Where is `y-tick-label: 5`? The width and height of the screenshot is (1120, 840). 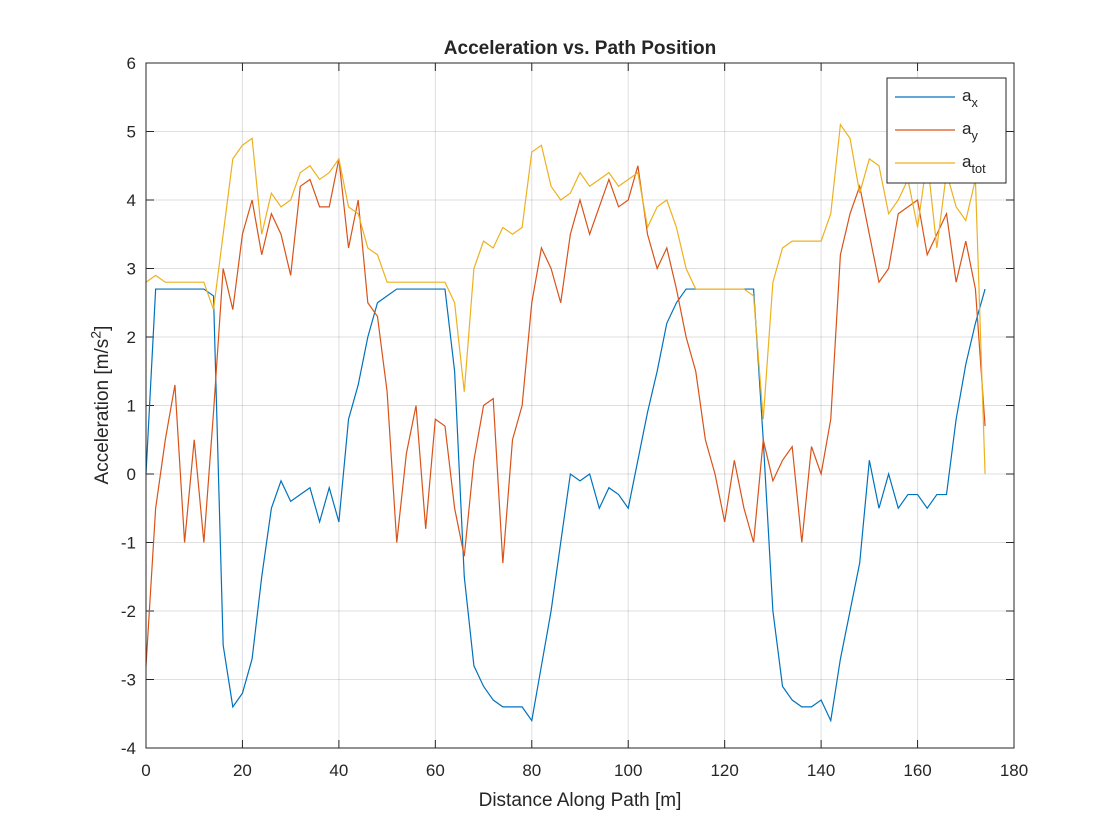
y-tick-label: 5 is located at coordinates (131, 132).